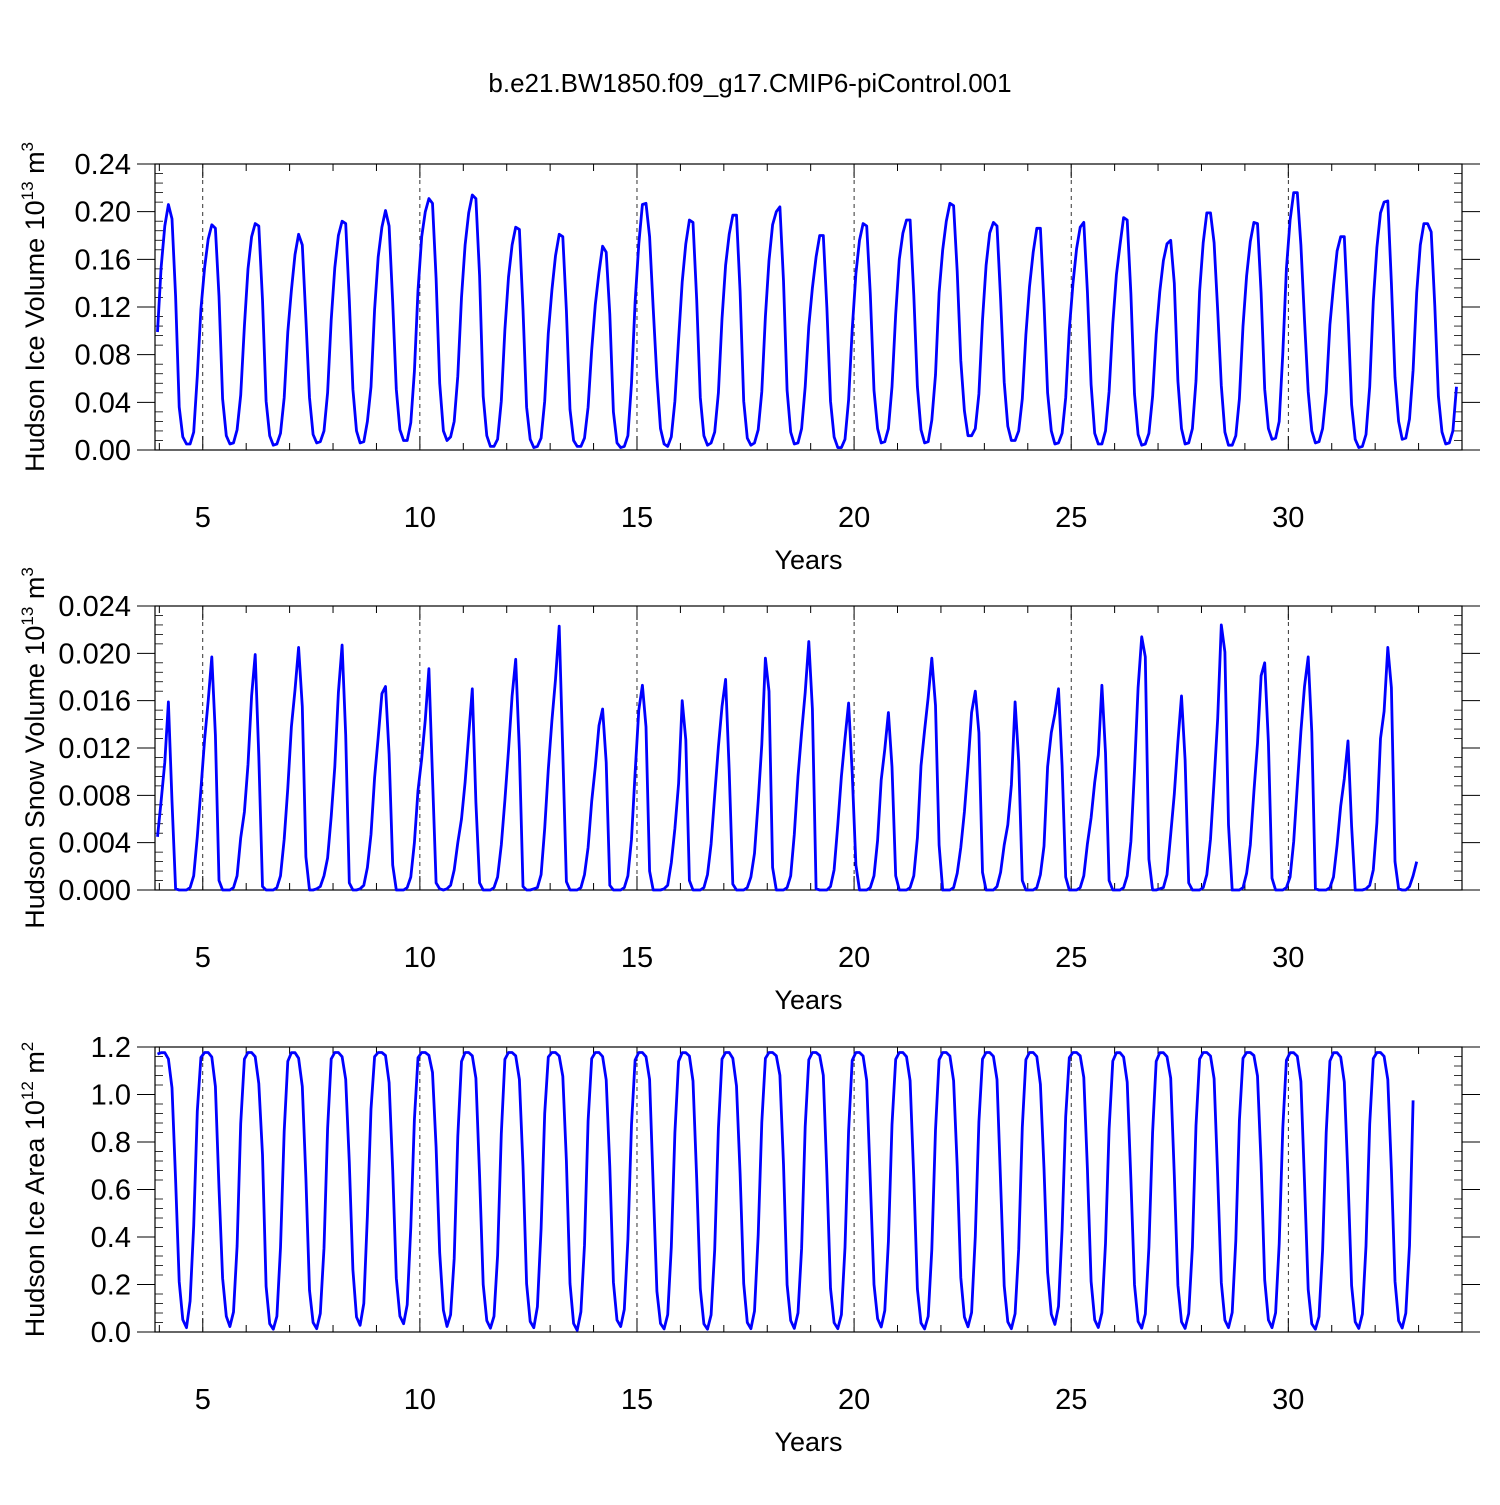 The width and height of the screenshot is (1500, 1505). Describe the element at coordinates (94, 796) in the screenshot. I see `y-tick-label: 0.008` at that location.